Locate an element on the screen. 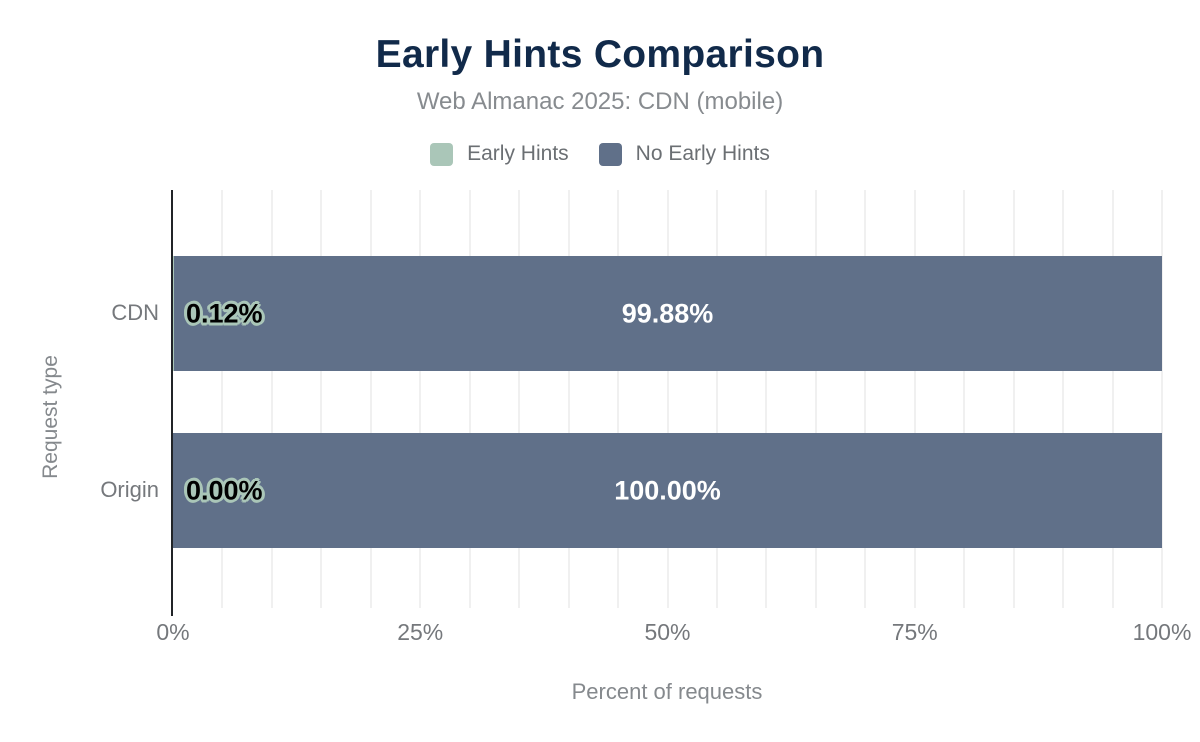 This screenshot has width=1200, height=742. bar-segment-early-hints-cdn is located at coordinates (174, 313).